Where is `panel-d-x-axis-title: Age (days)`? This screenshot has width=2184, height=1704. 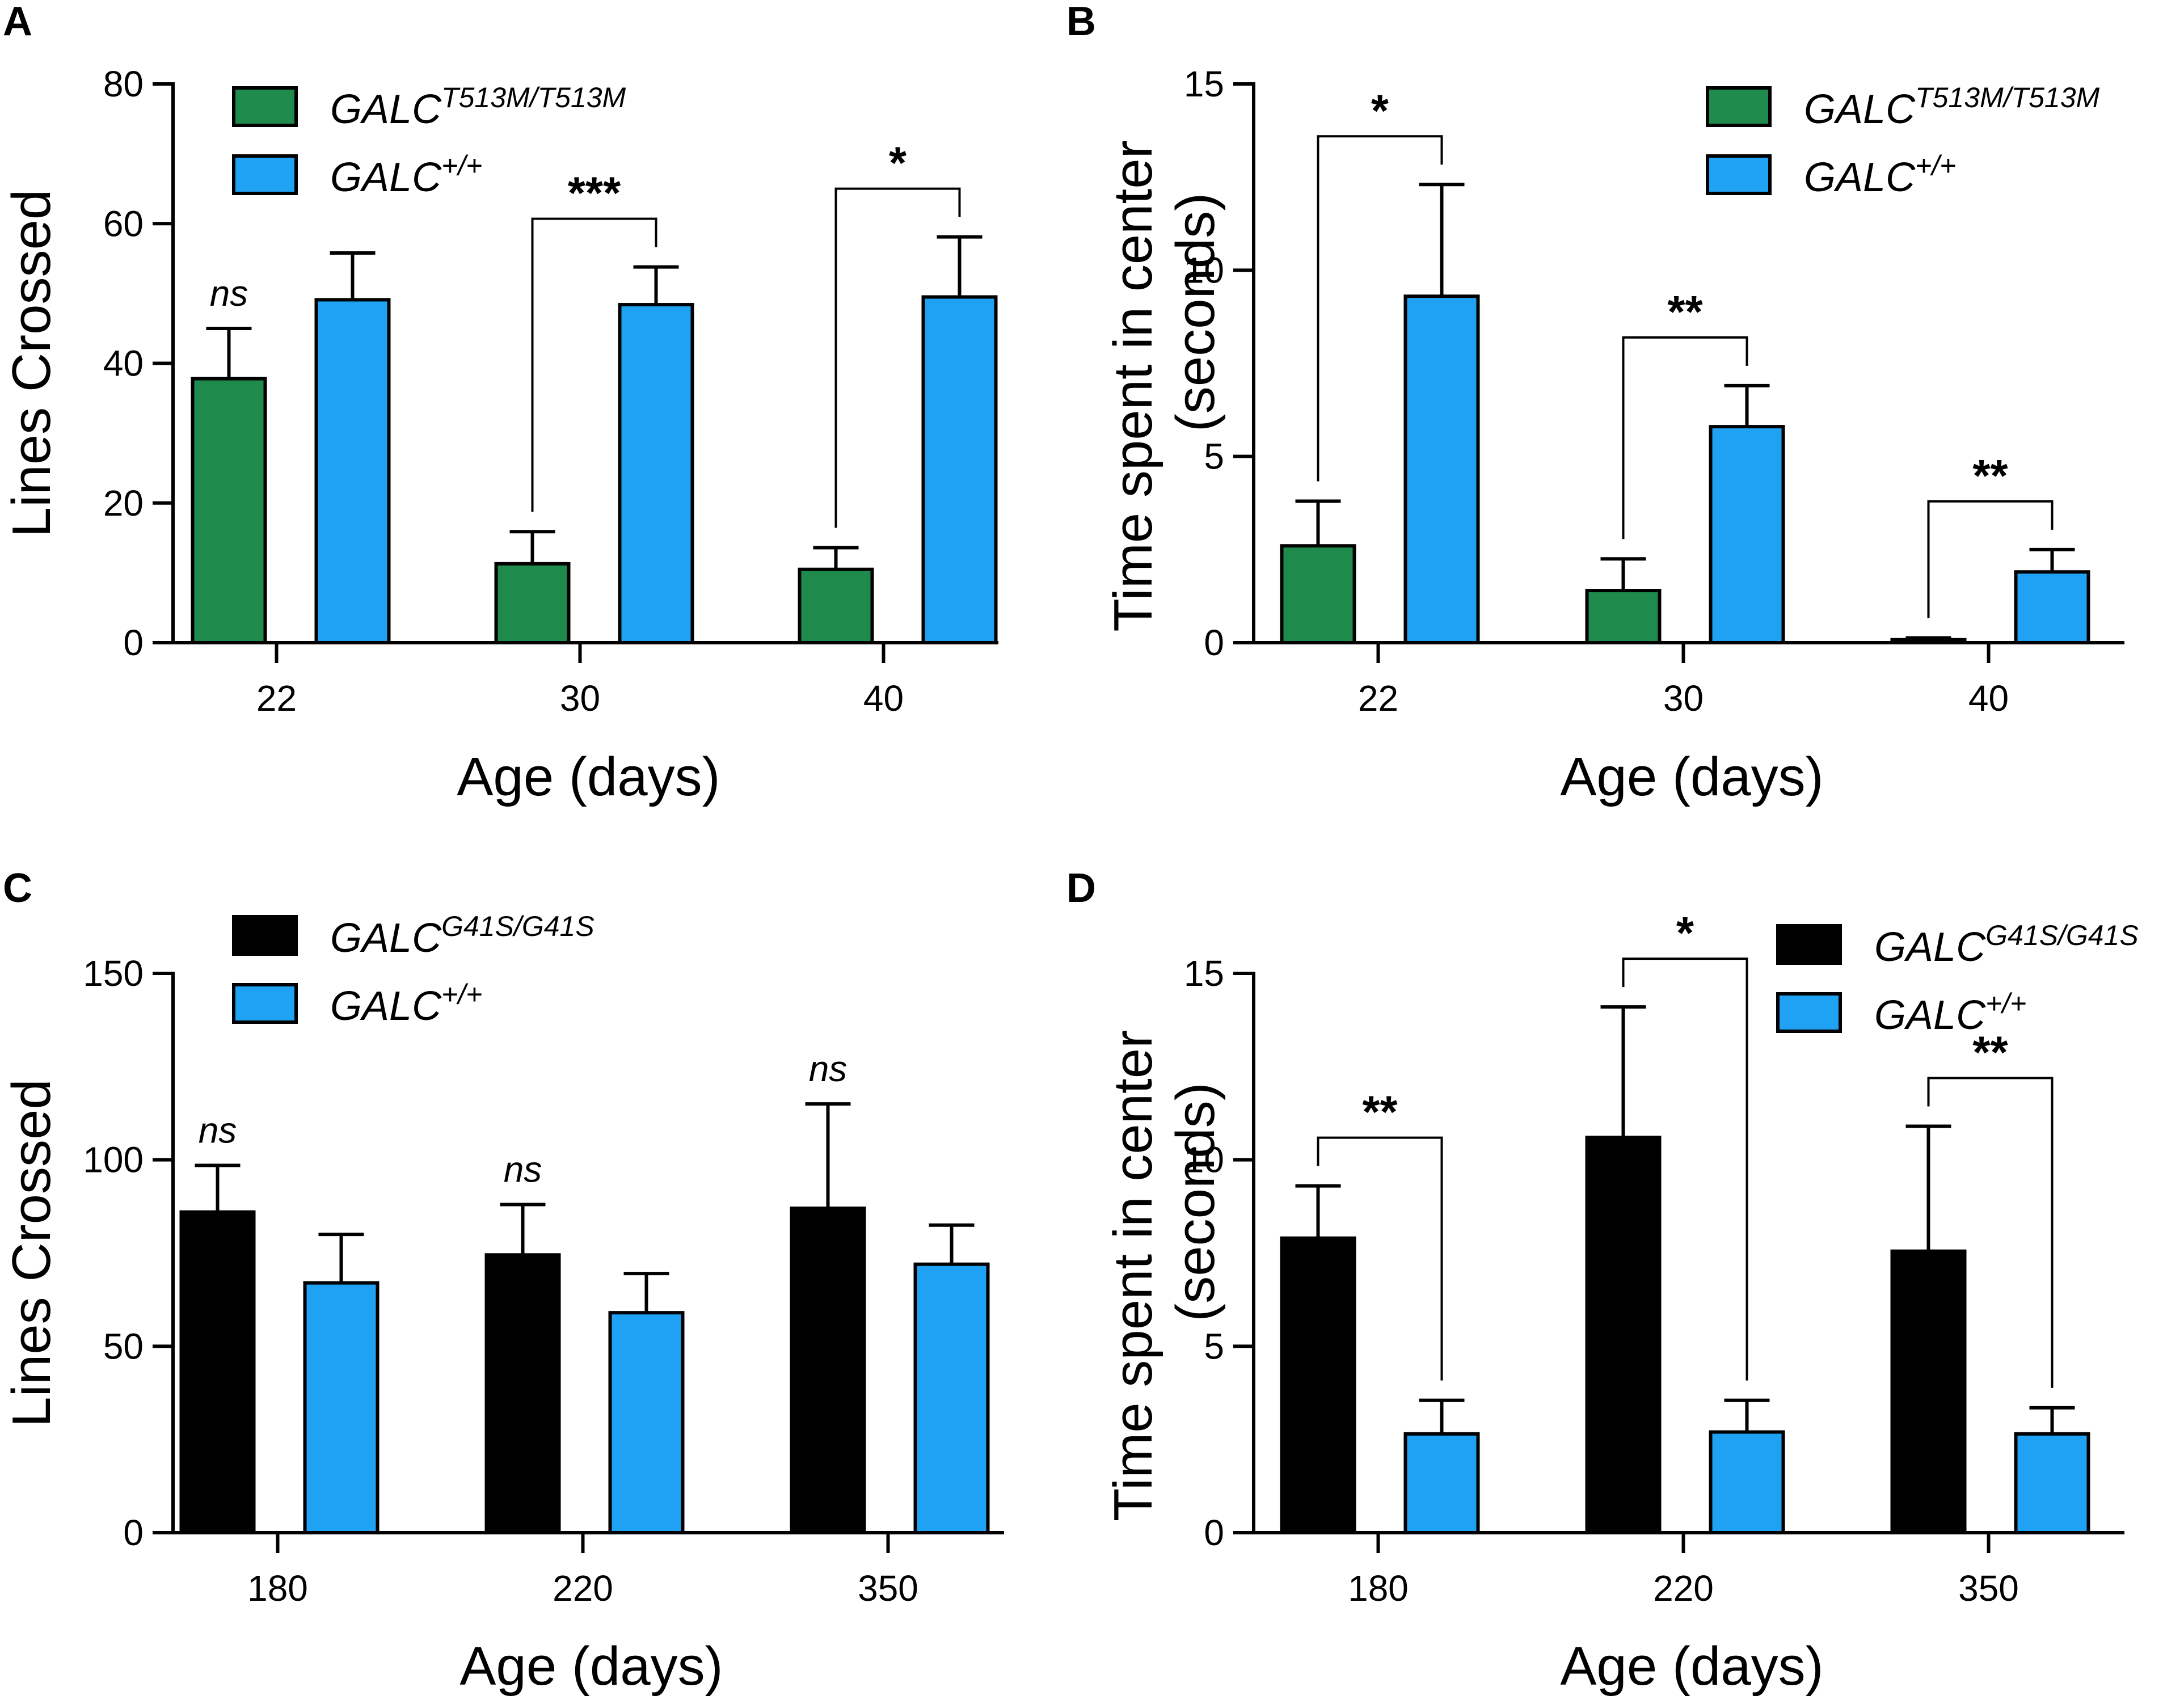 panel-d-x-axis-title: Age (days) is located at coordinates (1691, 1666).